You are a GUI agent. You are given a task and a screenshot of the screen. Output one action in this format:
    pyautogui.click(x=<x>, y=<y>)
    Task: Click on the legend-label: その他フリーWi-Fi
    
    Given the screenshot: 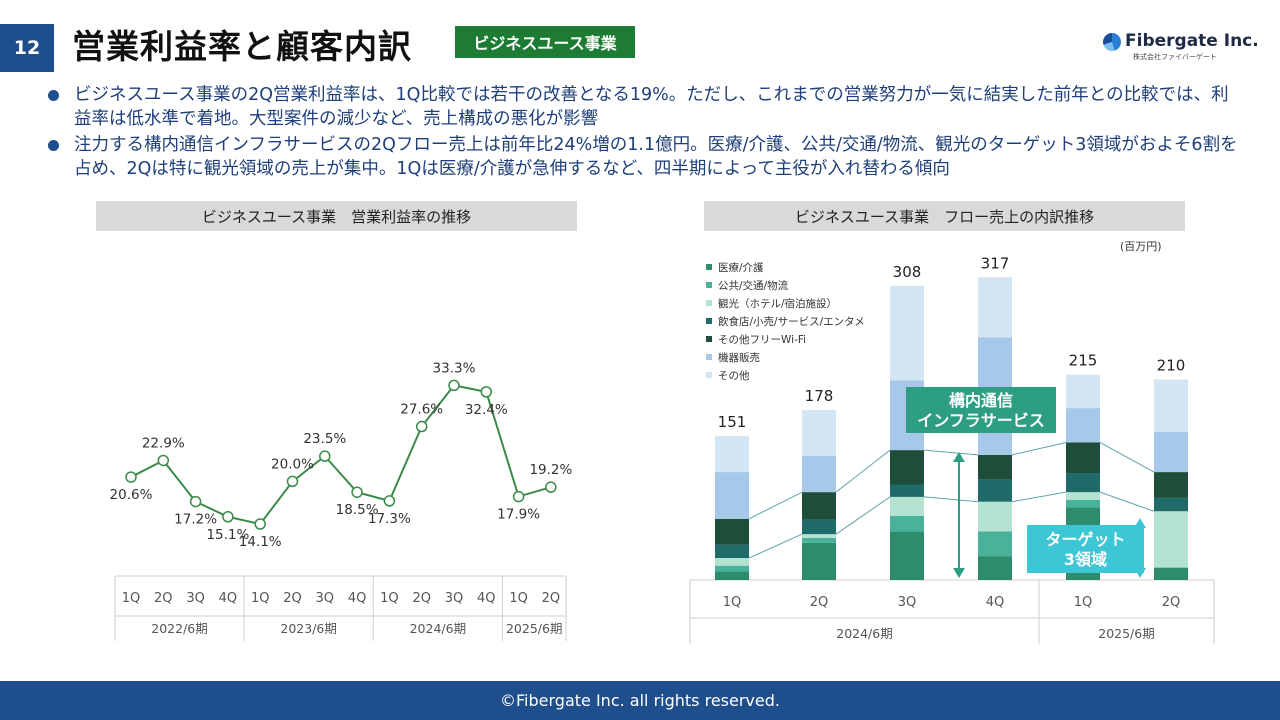 What is the action you would take?
    pyautogui.click(x=762, y=339)
    